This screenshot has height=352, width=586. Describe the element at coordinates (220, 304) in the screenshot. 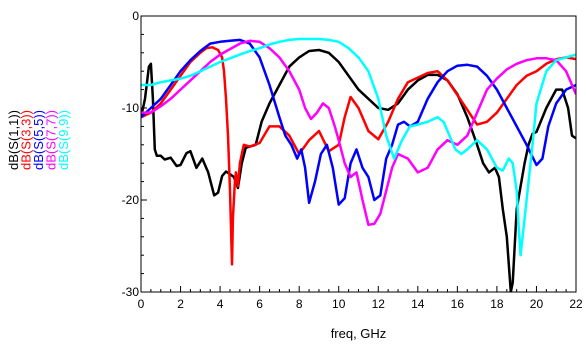

I see `x-tick-label: 4` at that location.